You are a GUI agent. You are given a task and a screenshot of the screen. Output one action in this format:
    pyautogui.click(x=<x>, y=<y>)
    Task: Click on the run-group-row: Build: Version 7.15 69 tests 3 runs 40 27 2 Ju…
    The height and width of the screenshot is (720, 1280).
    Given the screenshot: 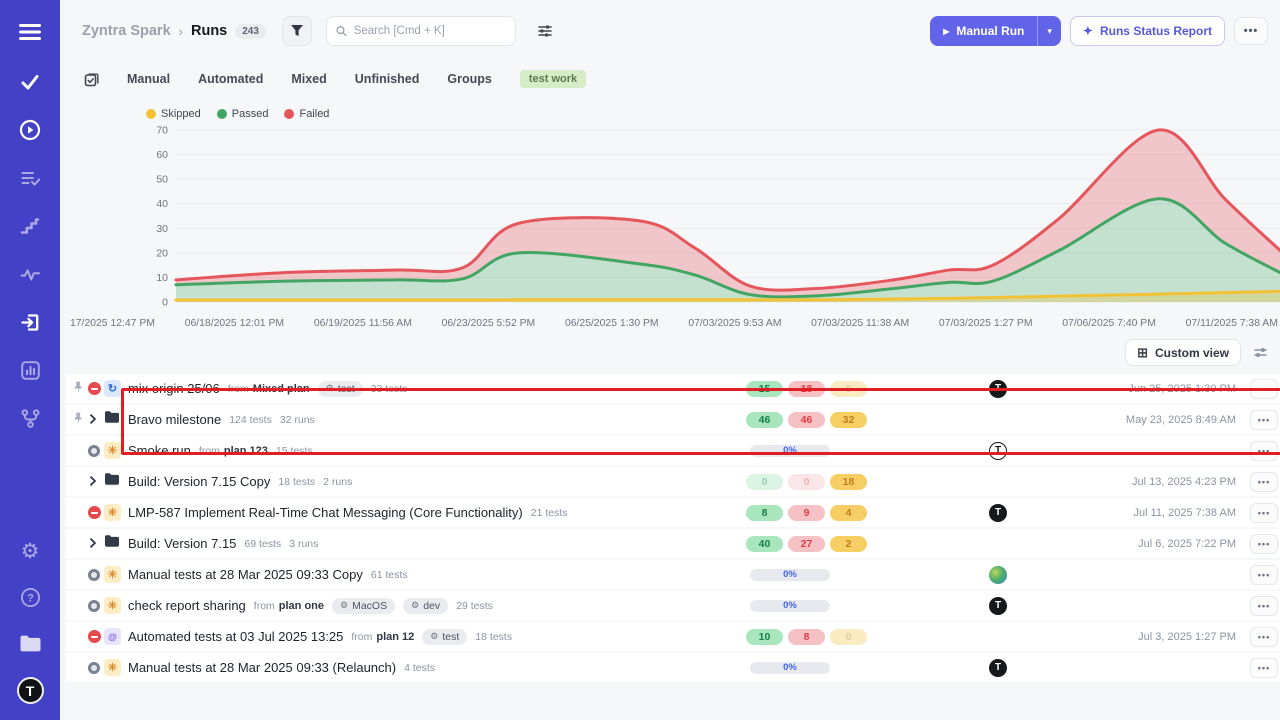 What is the action you would take?
    pyautogui.click(x=673, y=543)
    